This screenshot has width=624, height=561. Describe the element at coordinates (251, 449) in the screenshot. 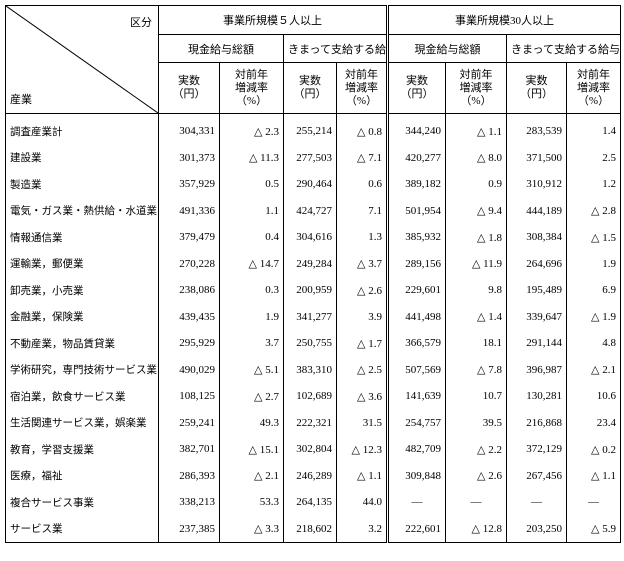

I see `cell-value: △ 15.1` at that location.